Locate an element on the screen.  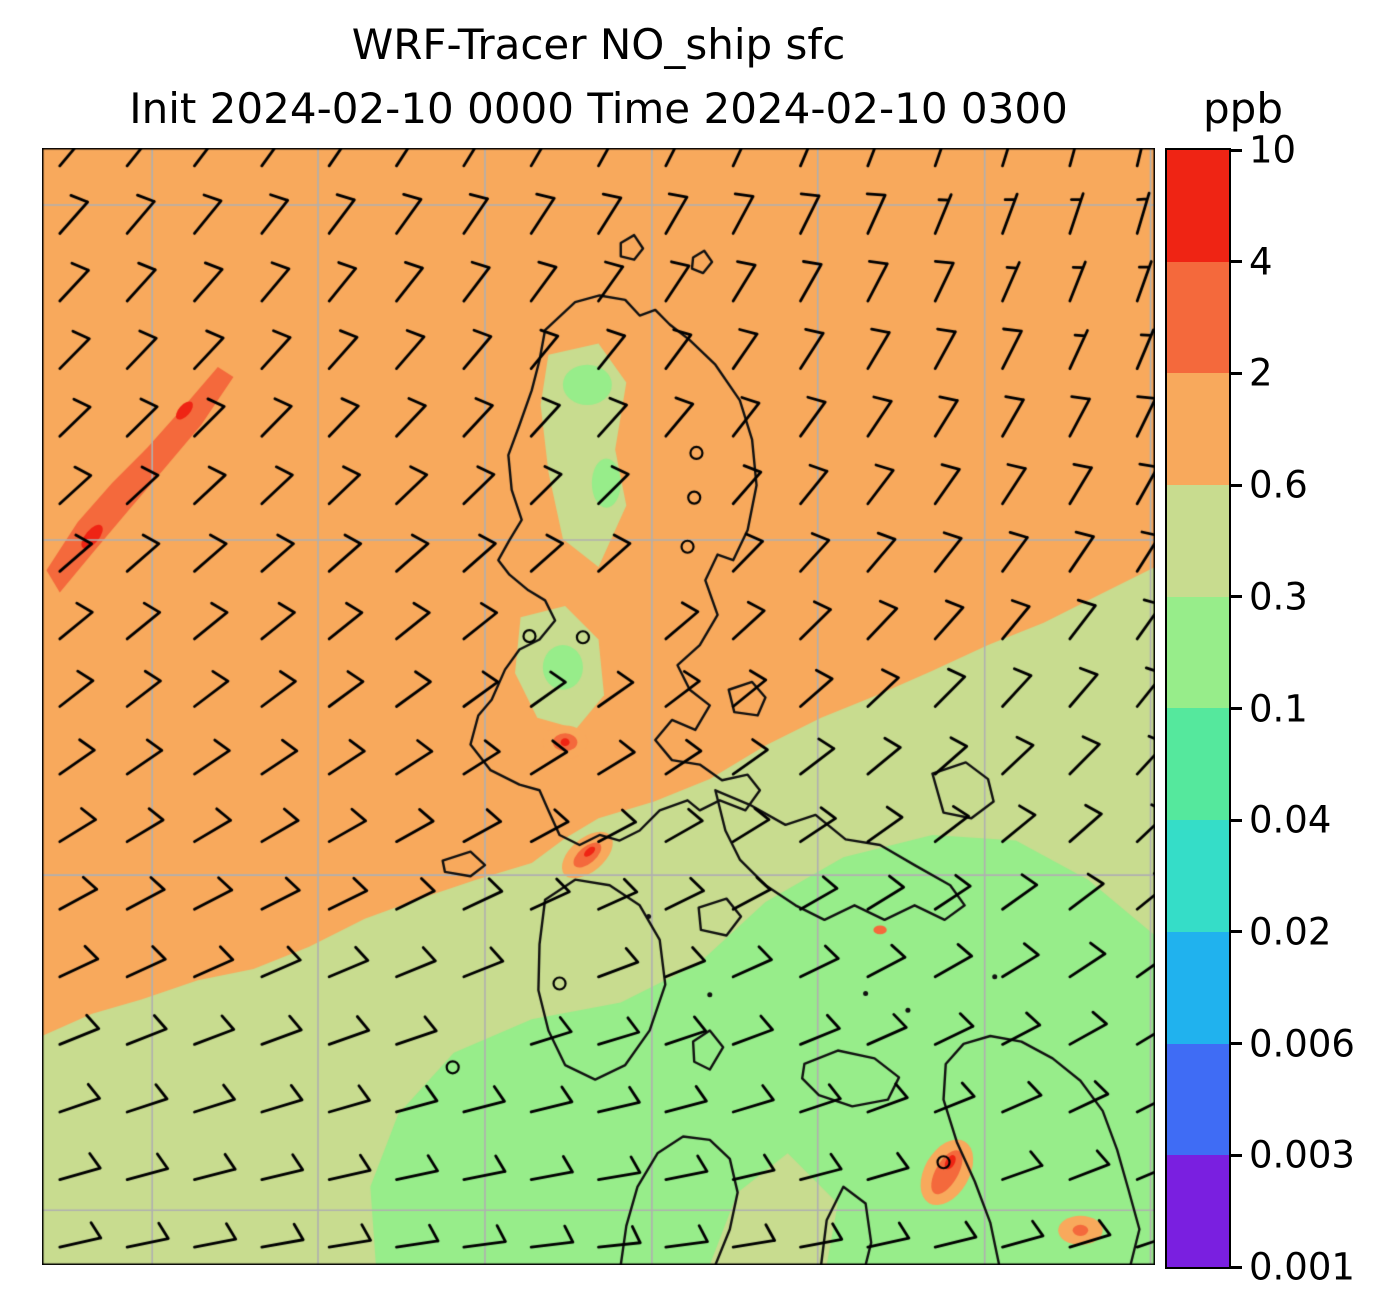
colorbar-tick-label: 2 is located at coordinates (1261, 373).